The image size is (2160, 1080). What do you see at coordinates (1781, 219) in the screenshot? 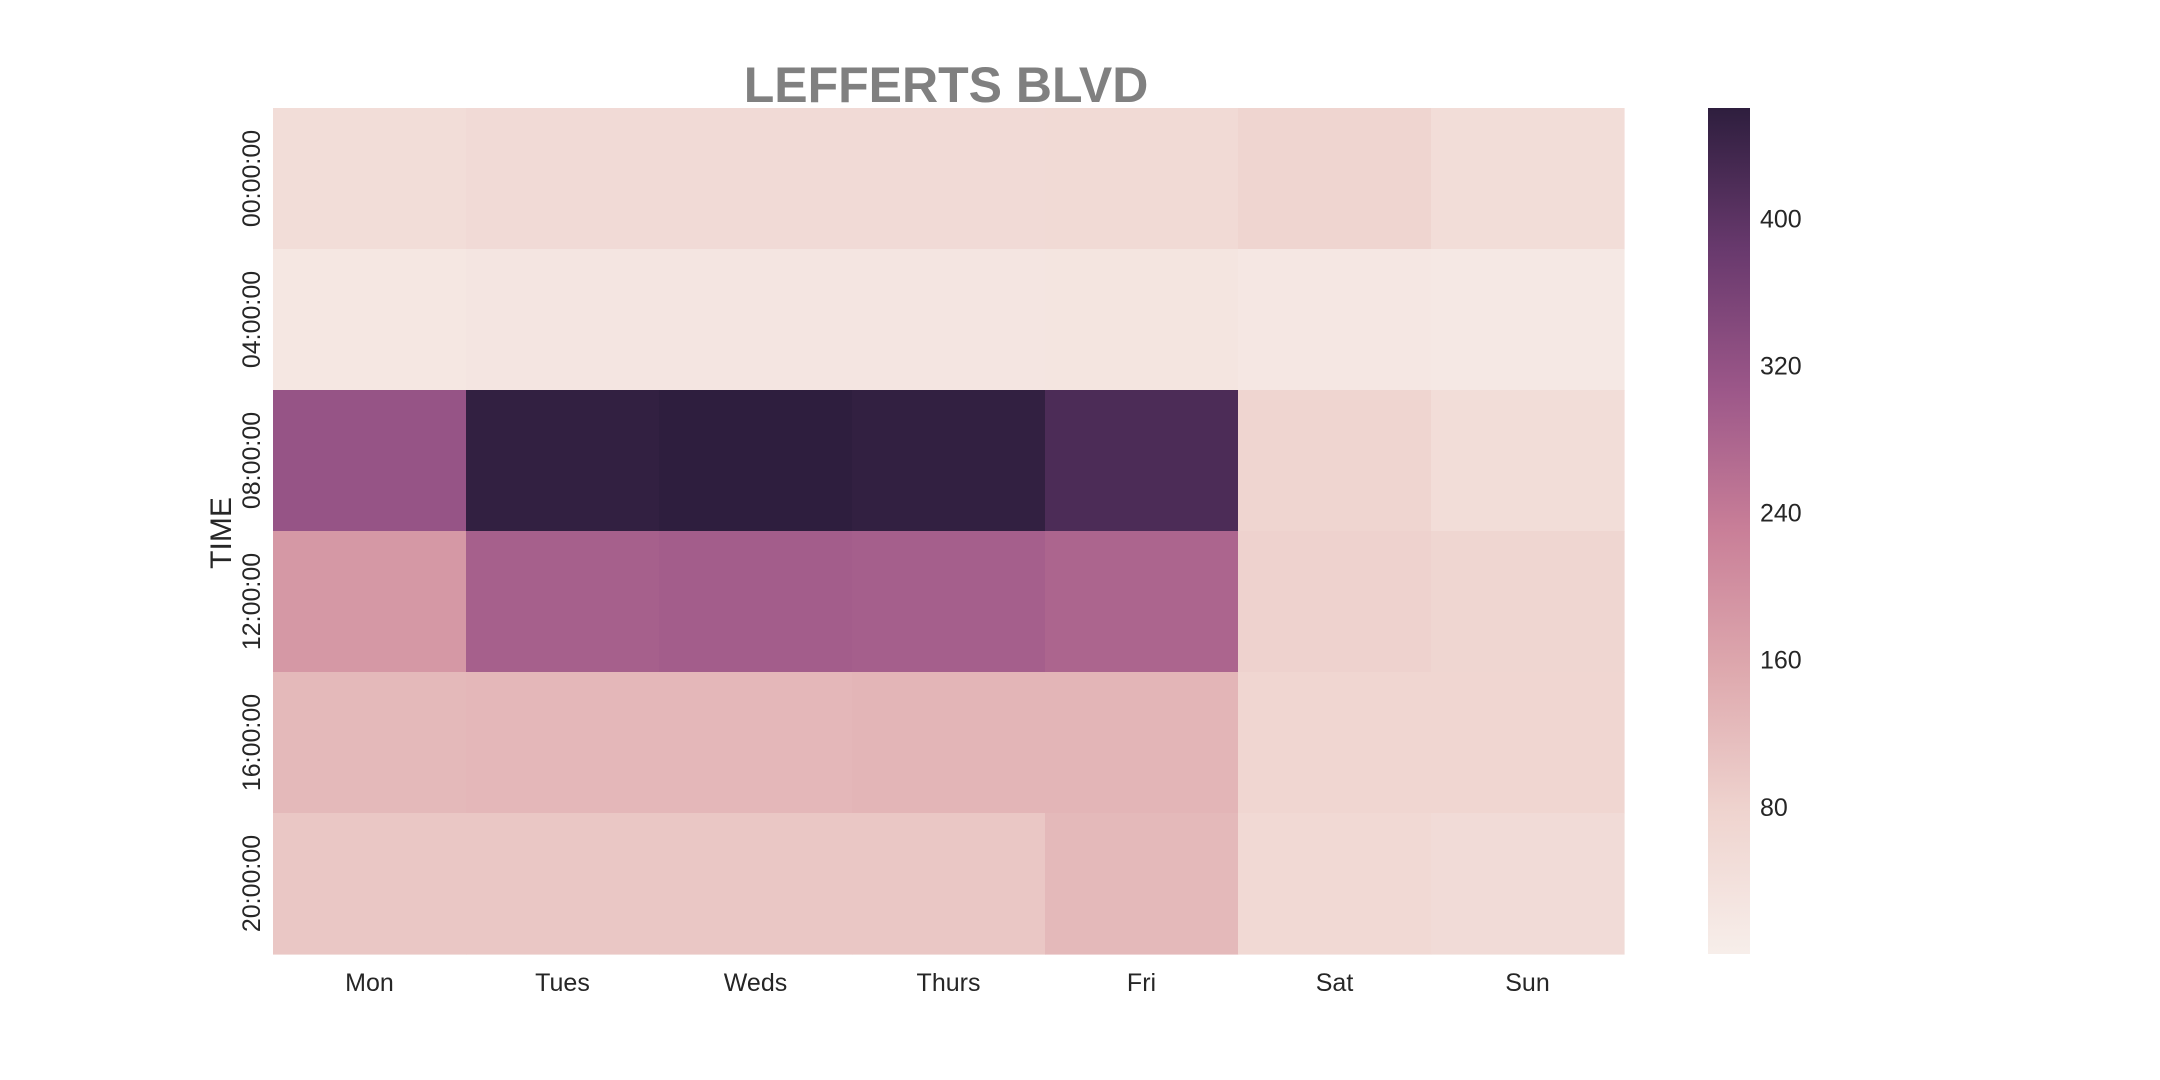
I see `colorbar-tick-label: 400` at bounding box center [1781, 219].